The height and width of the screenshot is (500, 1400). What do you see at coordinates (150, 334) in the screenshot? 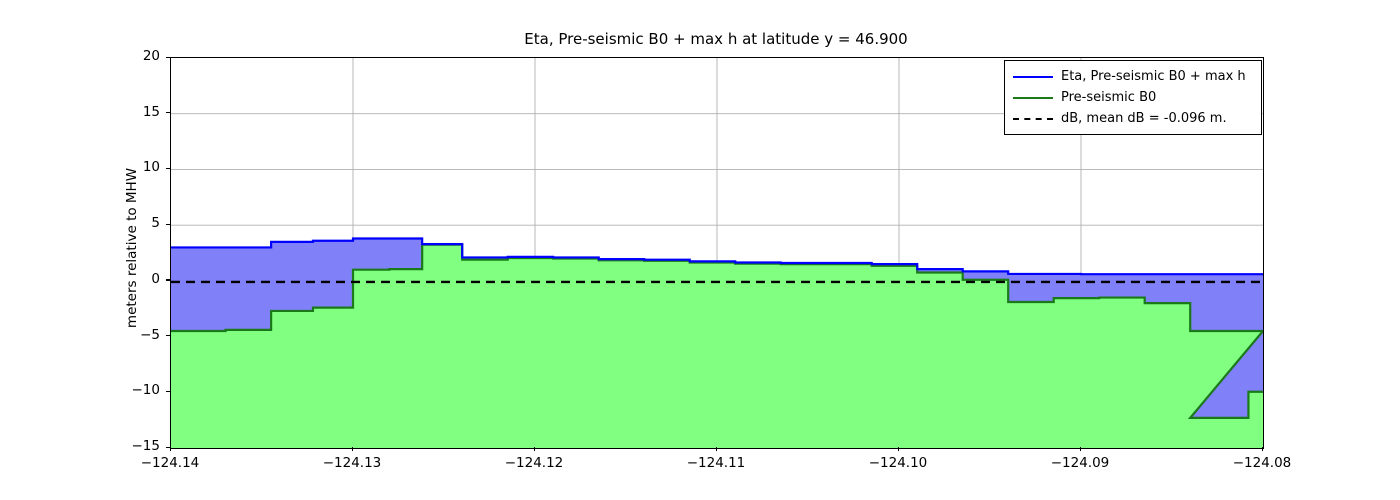
I see `y-tick-label: −5` at bounding box center [150, 334].